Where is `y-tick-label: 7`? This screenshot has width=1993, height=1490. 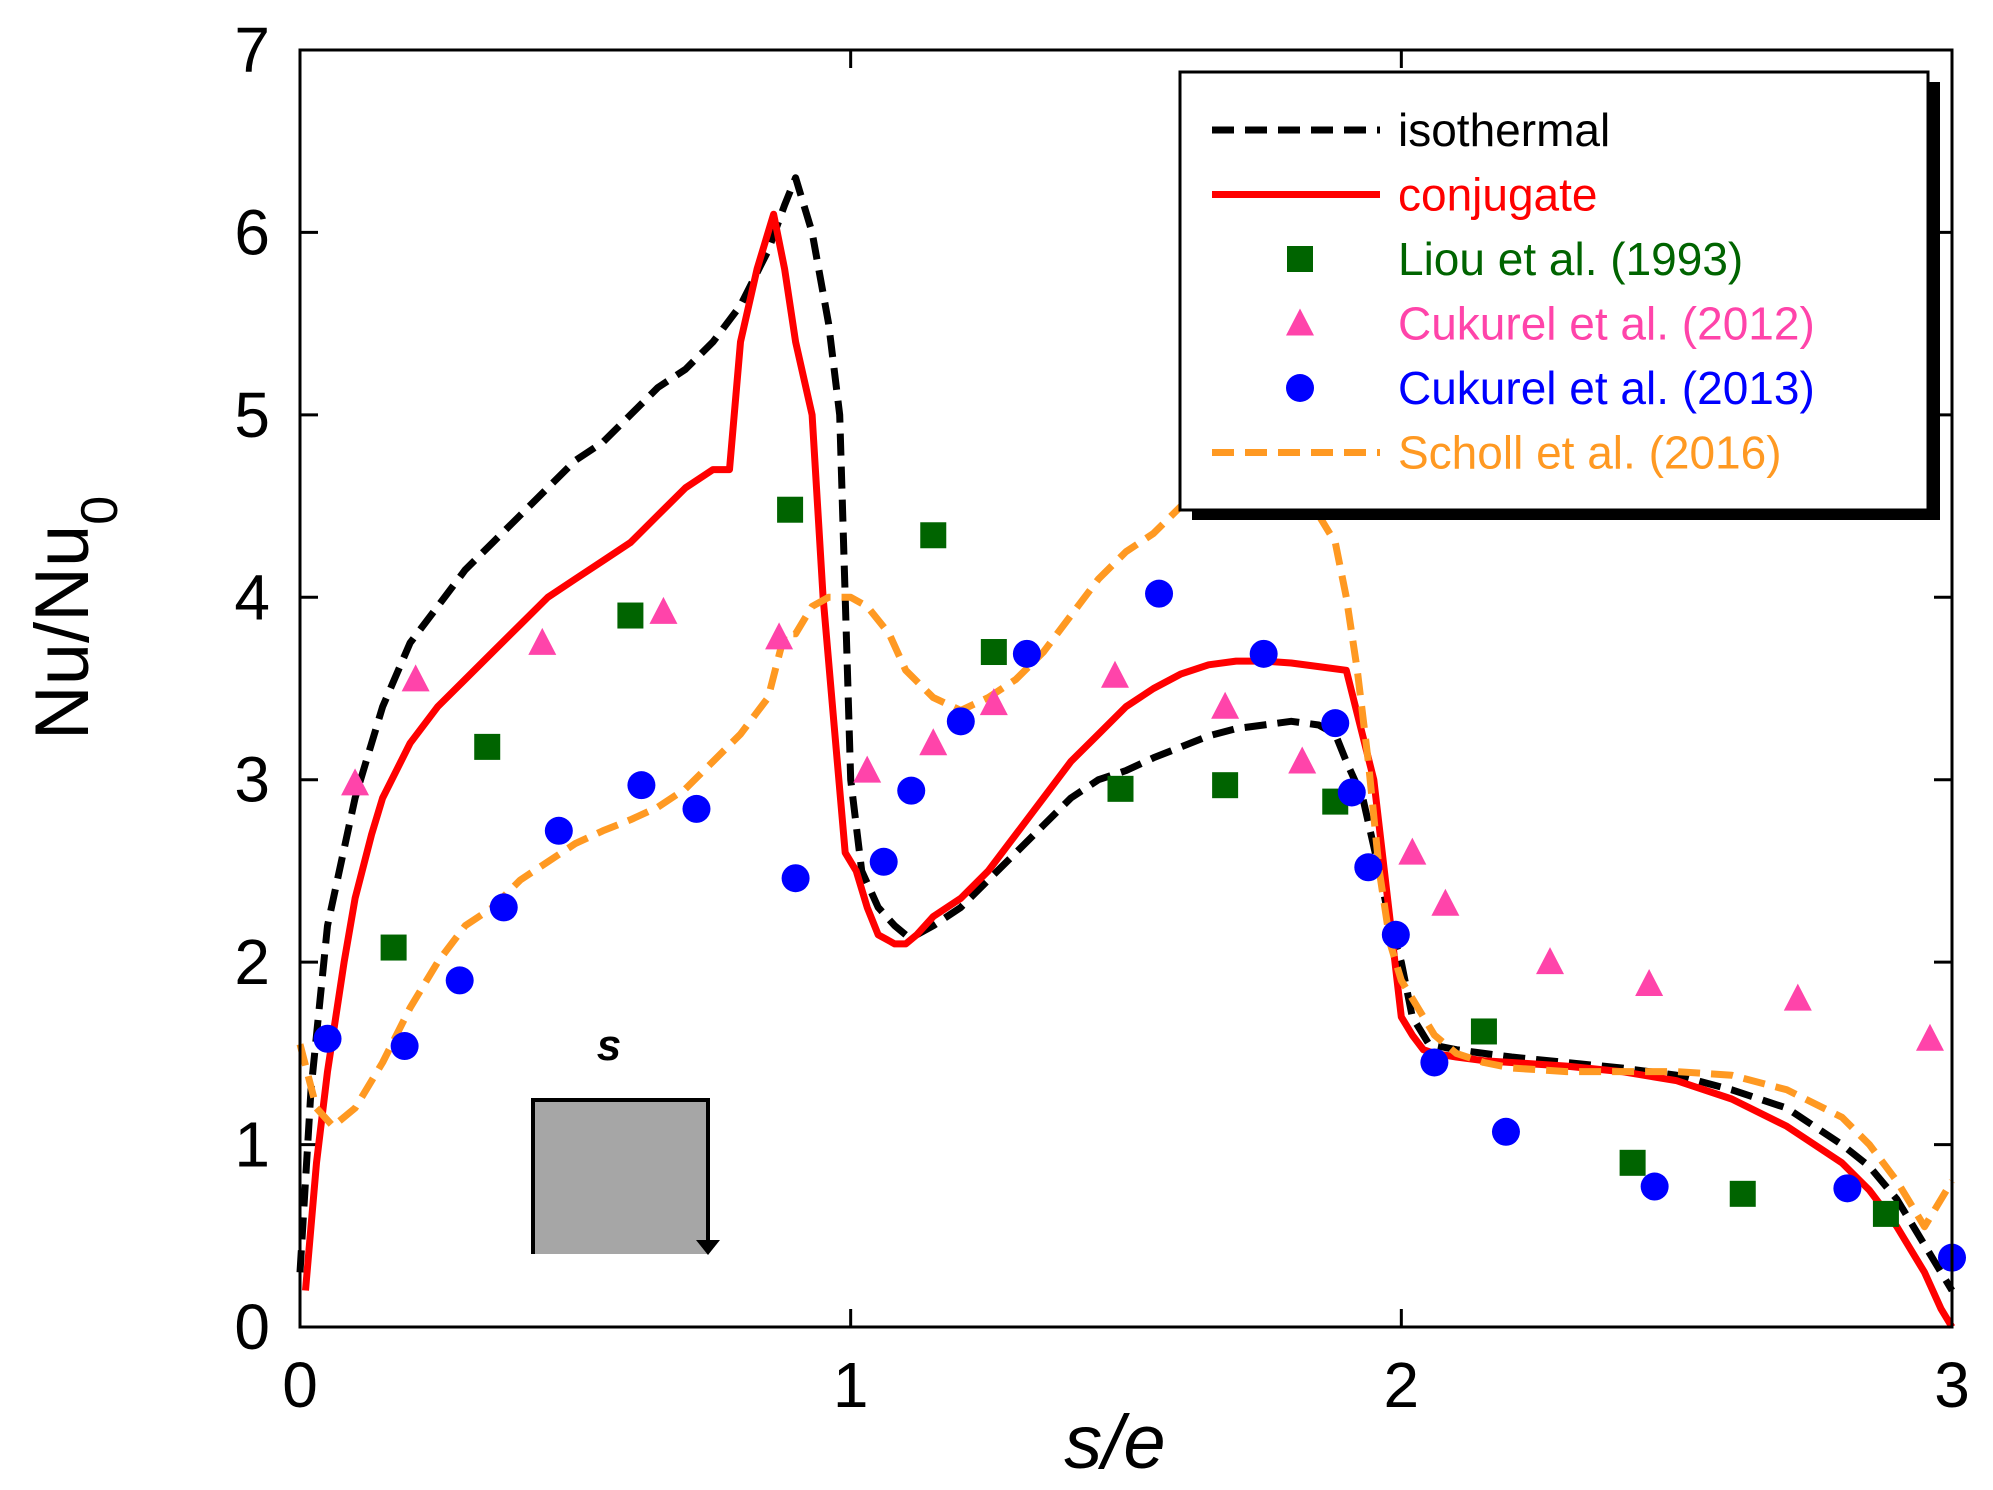 y-tick-label: 7 is located at coordinates (252, 50).